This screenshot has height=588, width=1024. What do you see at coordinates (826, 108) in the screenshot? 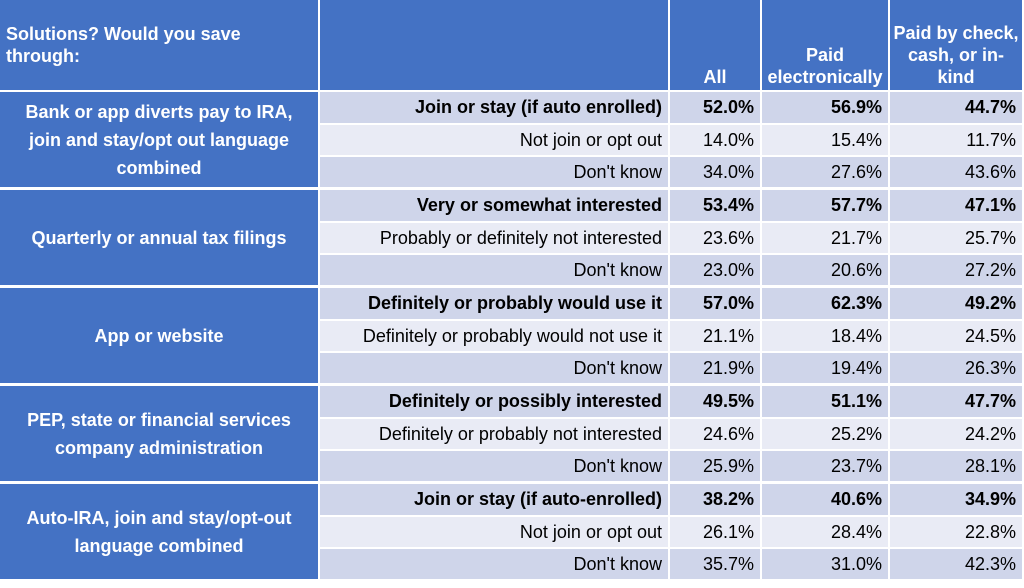
I see `electronic-cell: 56.9%` at bounding box center [826, 108].